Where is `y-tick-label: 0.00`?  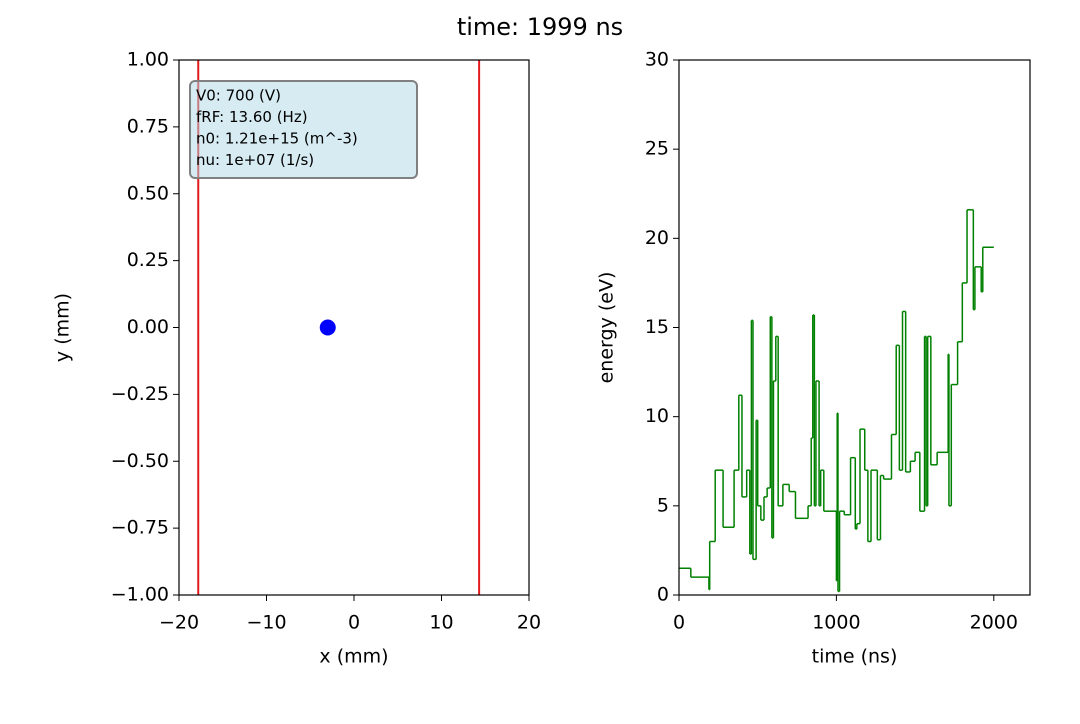 y-tick-label: 0.00 is located at coordinates (148, 327).